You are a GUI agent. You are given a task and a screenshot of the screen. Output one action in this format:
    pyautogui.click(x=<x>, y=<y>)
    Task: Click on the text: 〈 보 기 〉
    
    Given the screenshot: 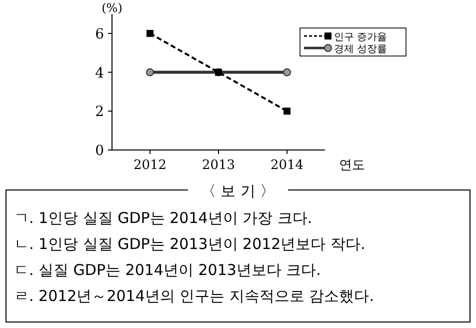 What is the action you would take?
    pyautogui.click(x=238, y=191)
    